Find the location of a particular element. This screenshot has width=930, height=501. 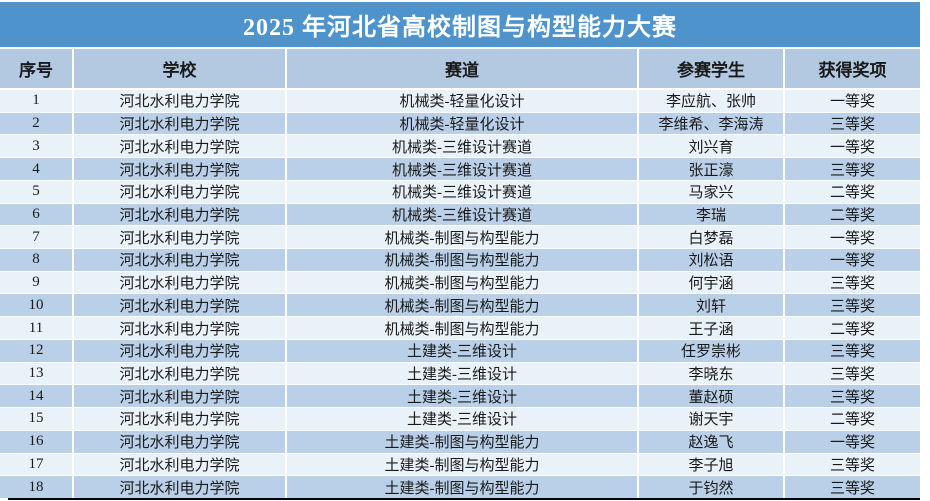

table-row: 15 河北水利电力学院 土建类-三维设计 谢天宇 二等奖 is located at coordinates (460, 419).